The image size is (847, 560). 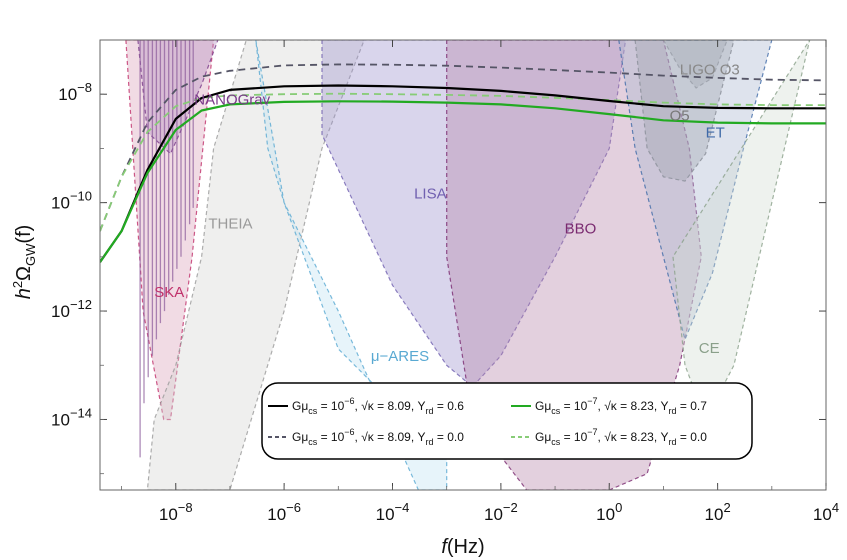 What do you see at coordinates (695, 191) in the screenshot?
I see `region-et` at bounding box center [695, 191].